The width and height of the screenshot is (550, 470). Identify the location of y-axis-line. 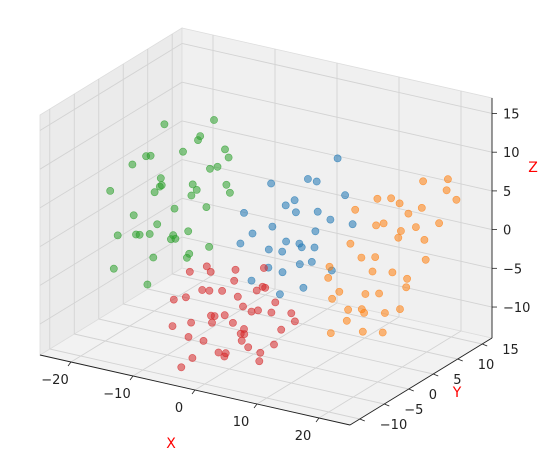
(421, 381).